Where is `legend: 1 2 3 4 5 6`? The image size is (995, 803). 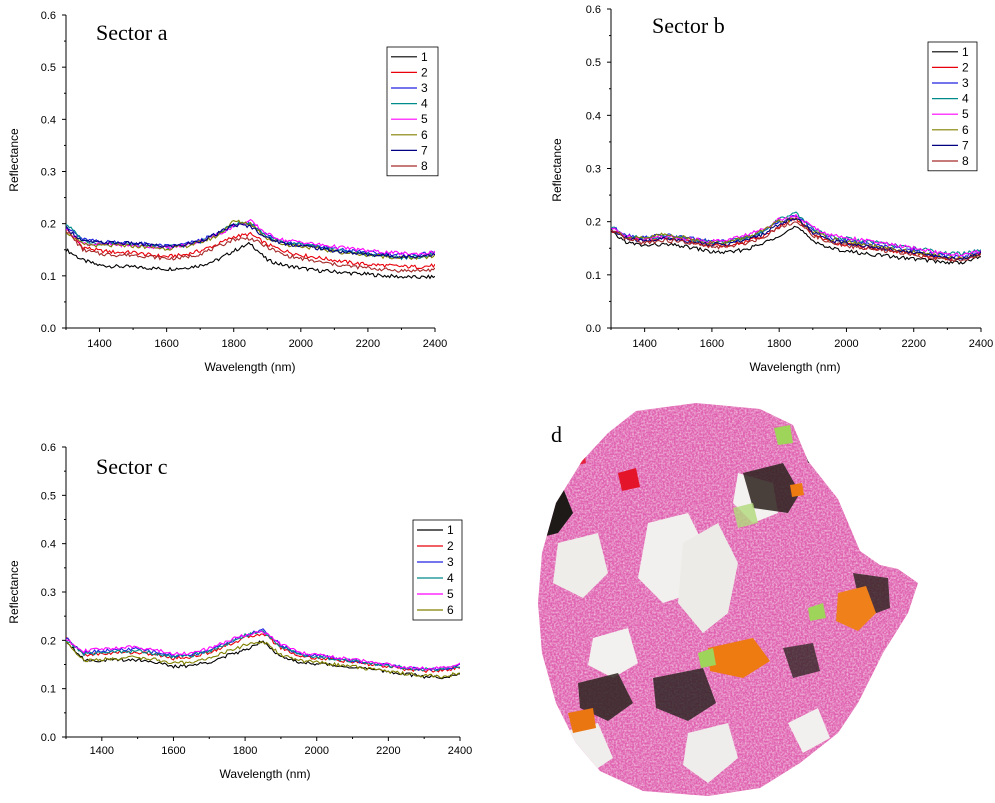 legend: 1 2 3 4 5 6 is located at coordinates (437, 570).